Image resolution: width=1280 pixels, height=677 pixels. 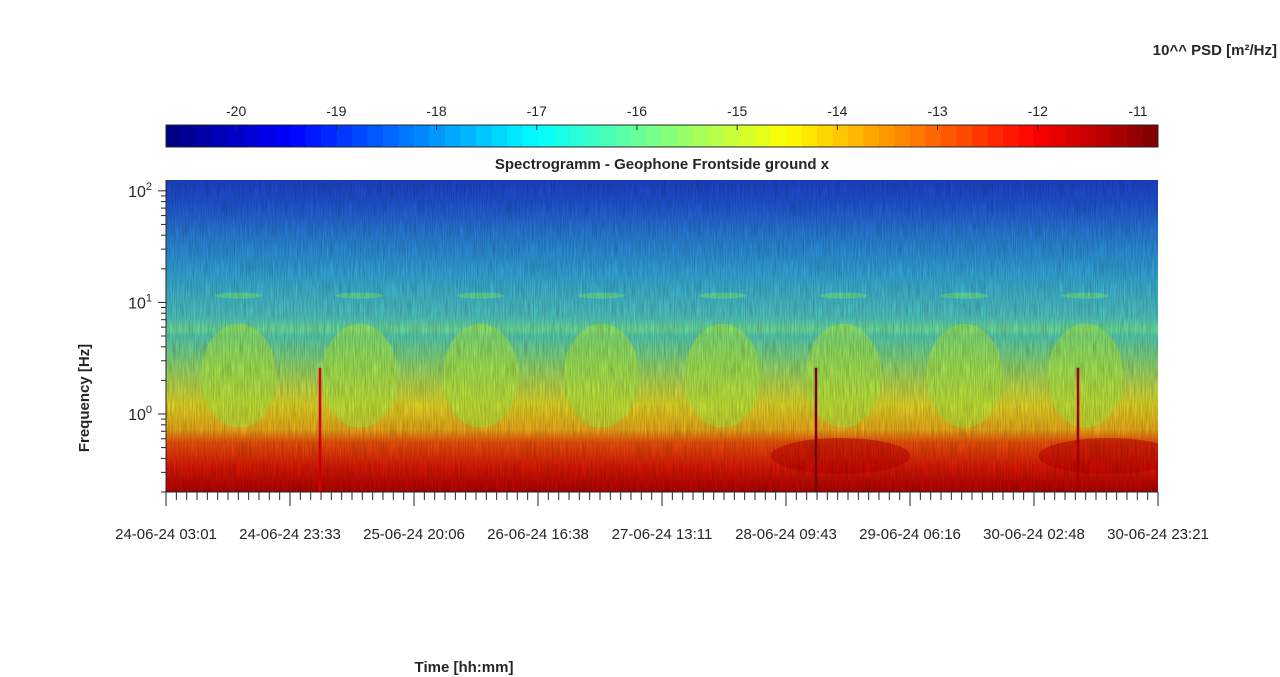 I want to click on colorbar-tick-label: -11, so click(x=1137, y=111).